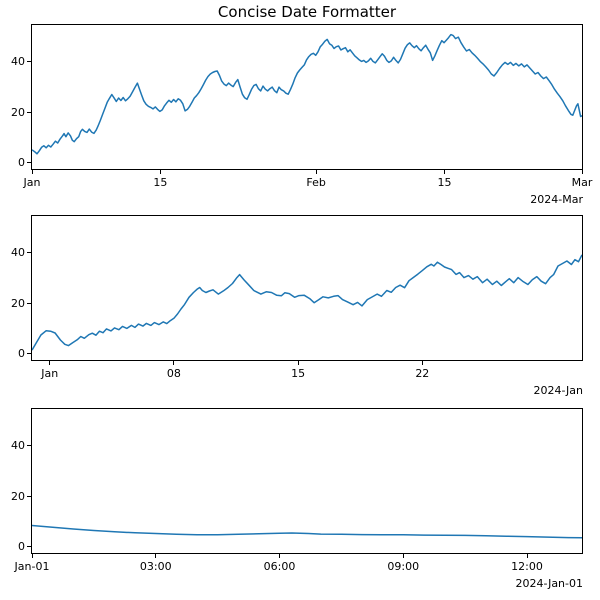 This screenshot has width=600, height=600. I want to click on subplot-top-y-tick-label-2: 40, so click(18, 62).